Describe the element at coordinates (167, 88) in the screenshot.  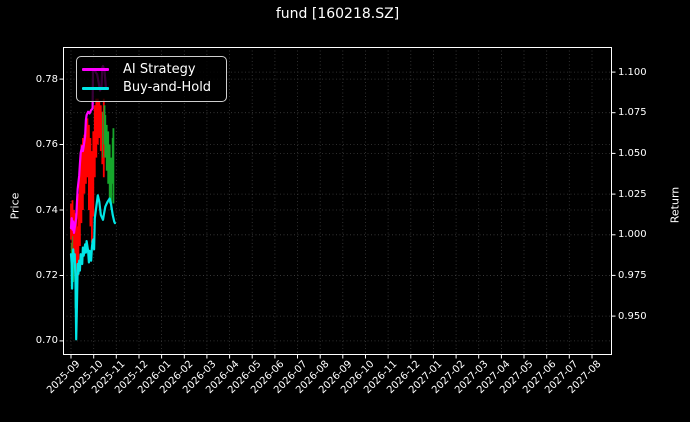
I see `legend-label-buy-and-hold: Buy-and-Hold` at that location.